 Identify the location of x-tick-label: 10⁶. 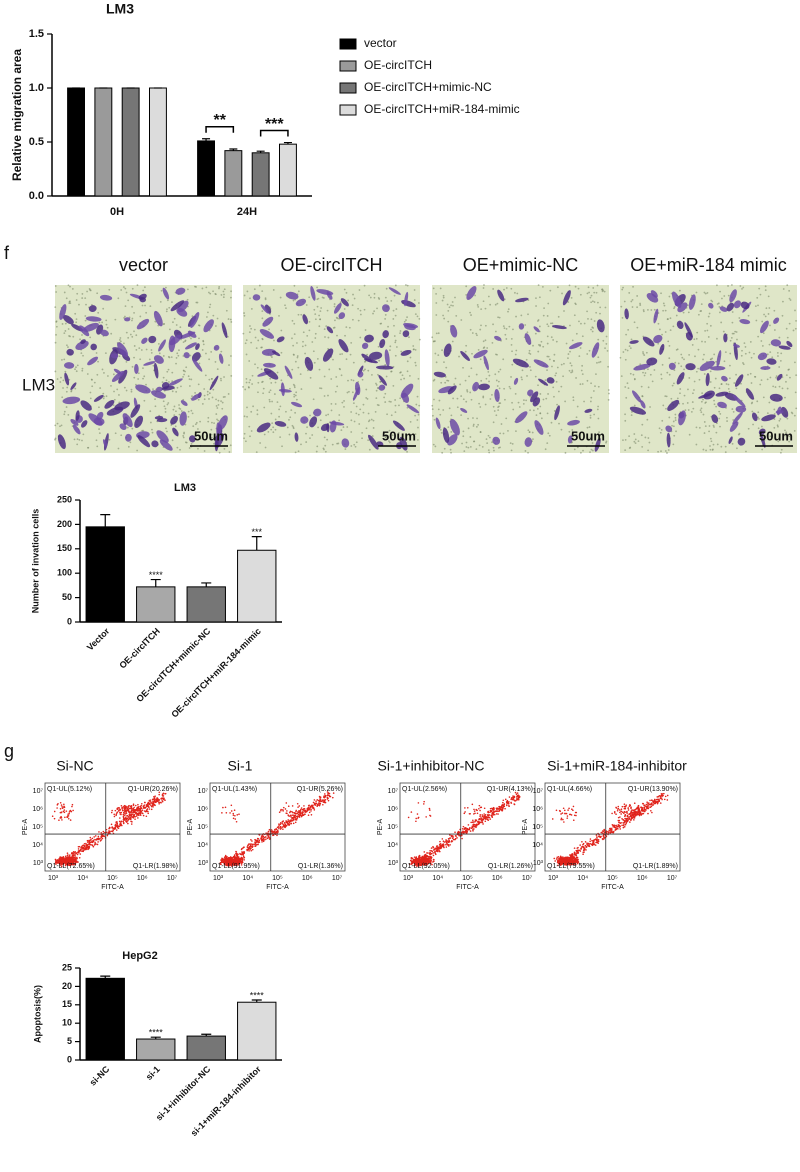
(142, 878).